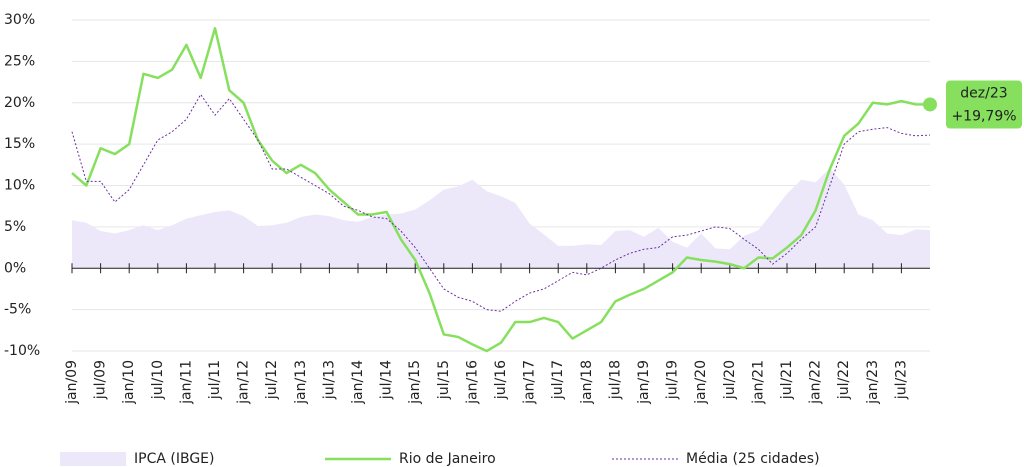  I want to click on x-tick-label: jan/20, so click(701, 382).